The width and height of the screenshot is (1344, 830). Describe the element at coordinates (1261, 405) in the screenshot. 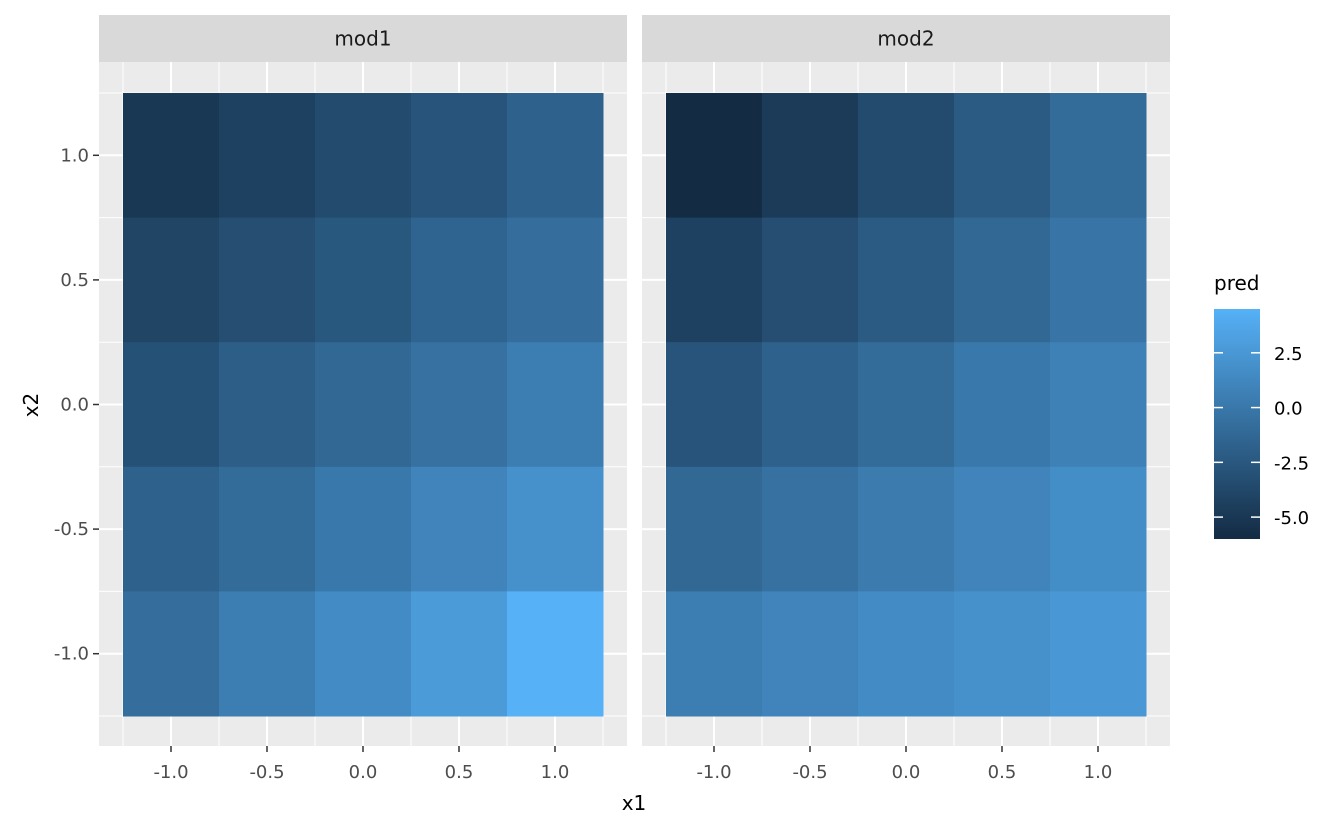

I see `legend: pred 2.5 0.0 -2.5 -5.0` at that location.